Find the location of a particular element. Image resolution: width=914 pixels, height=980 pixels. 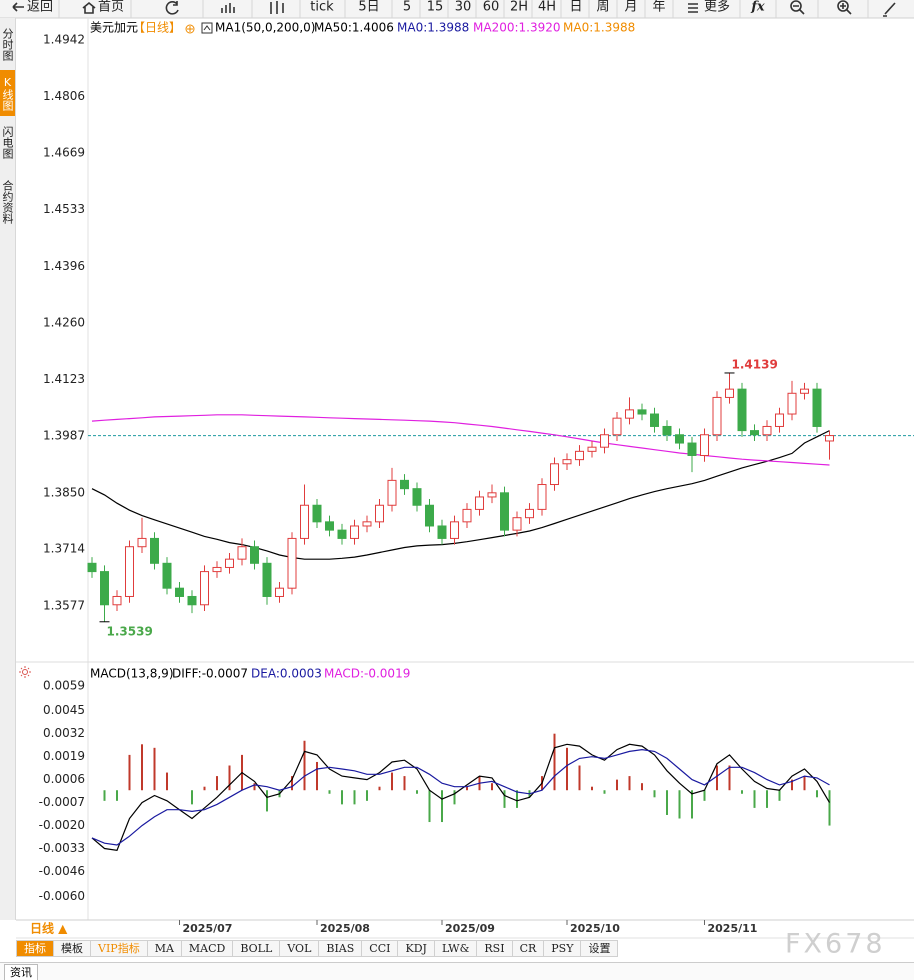

indicator-tab: 模板 is located at coordinates (72, 948).